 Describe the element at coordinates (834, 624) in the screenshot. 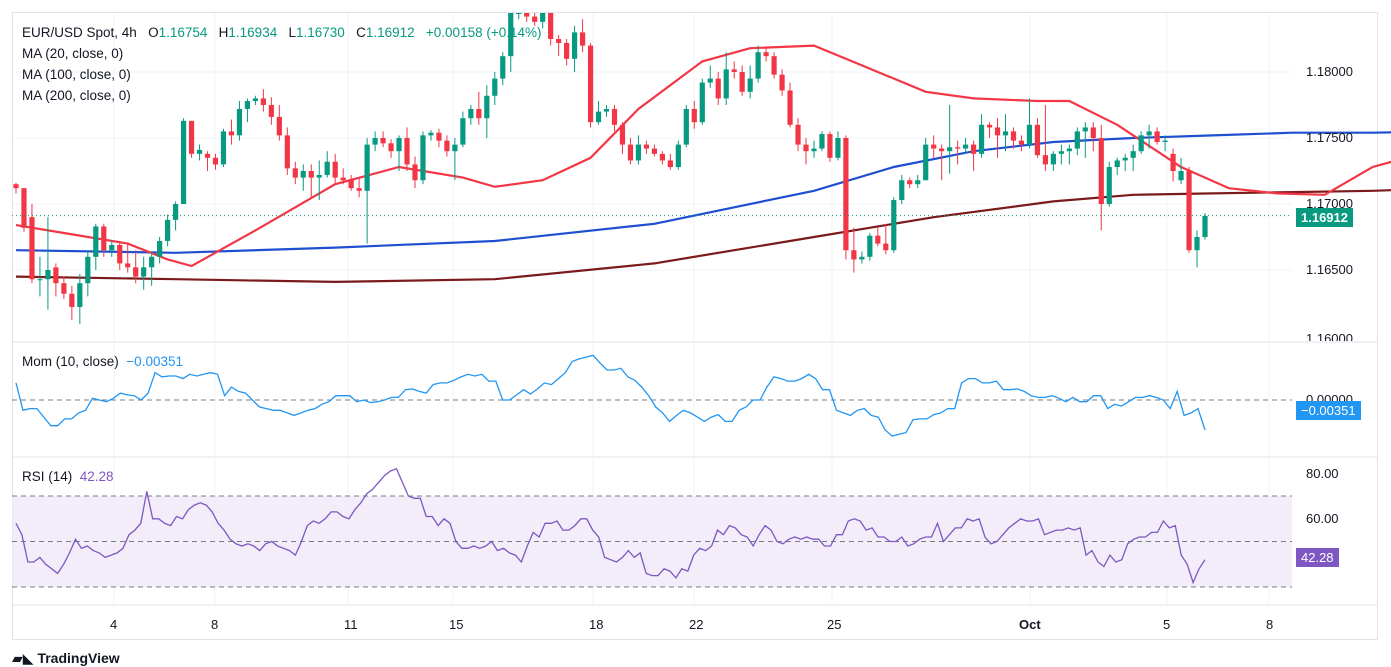

I see `time-tick: 25` at that location.